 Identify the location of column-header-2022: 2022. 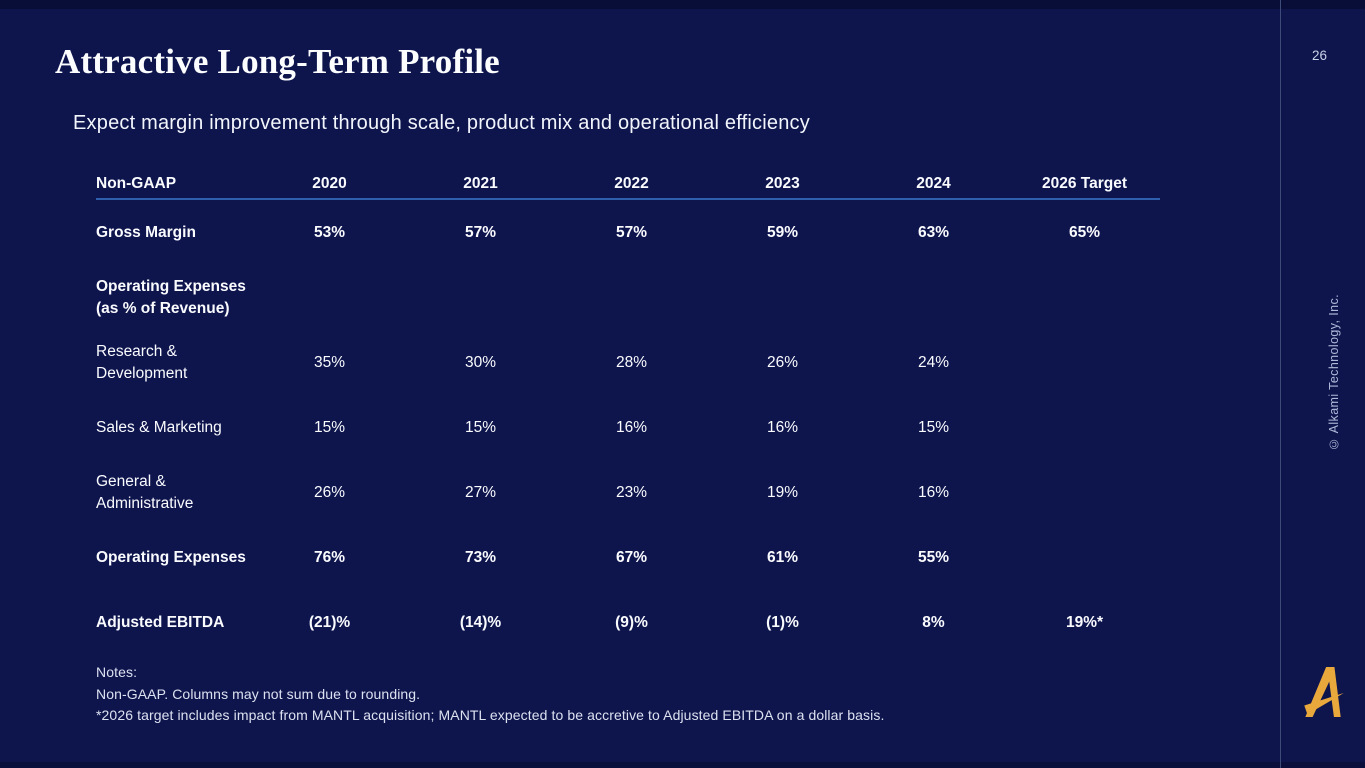
(631, 183).